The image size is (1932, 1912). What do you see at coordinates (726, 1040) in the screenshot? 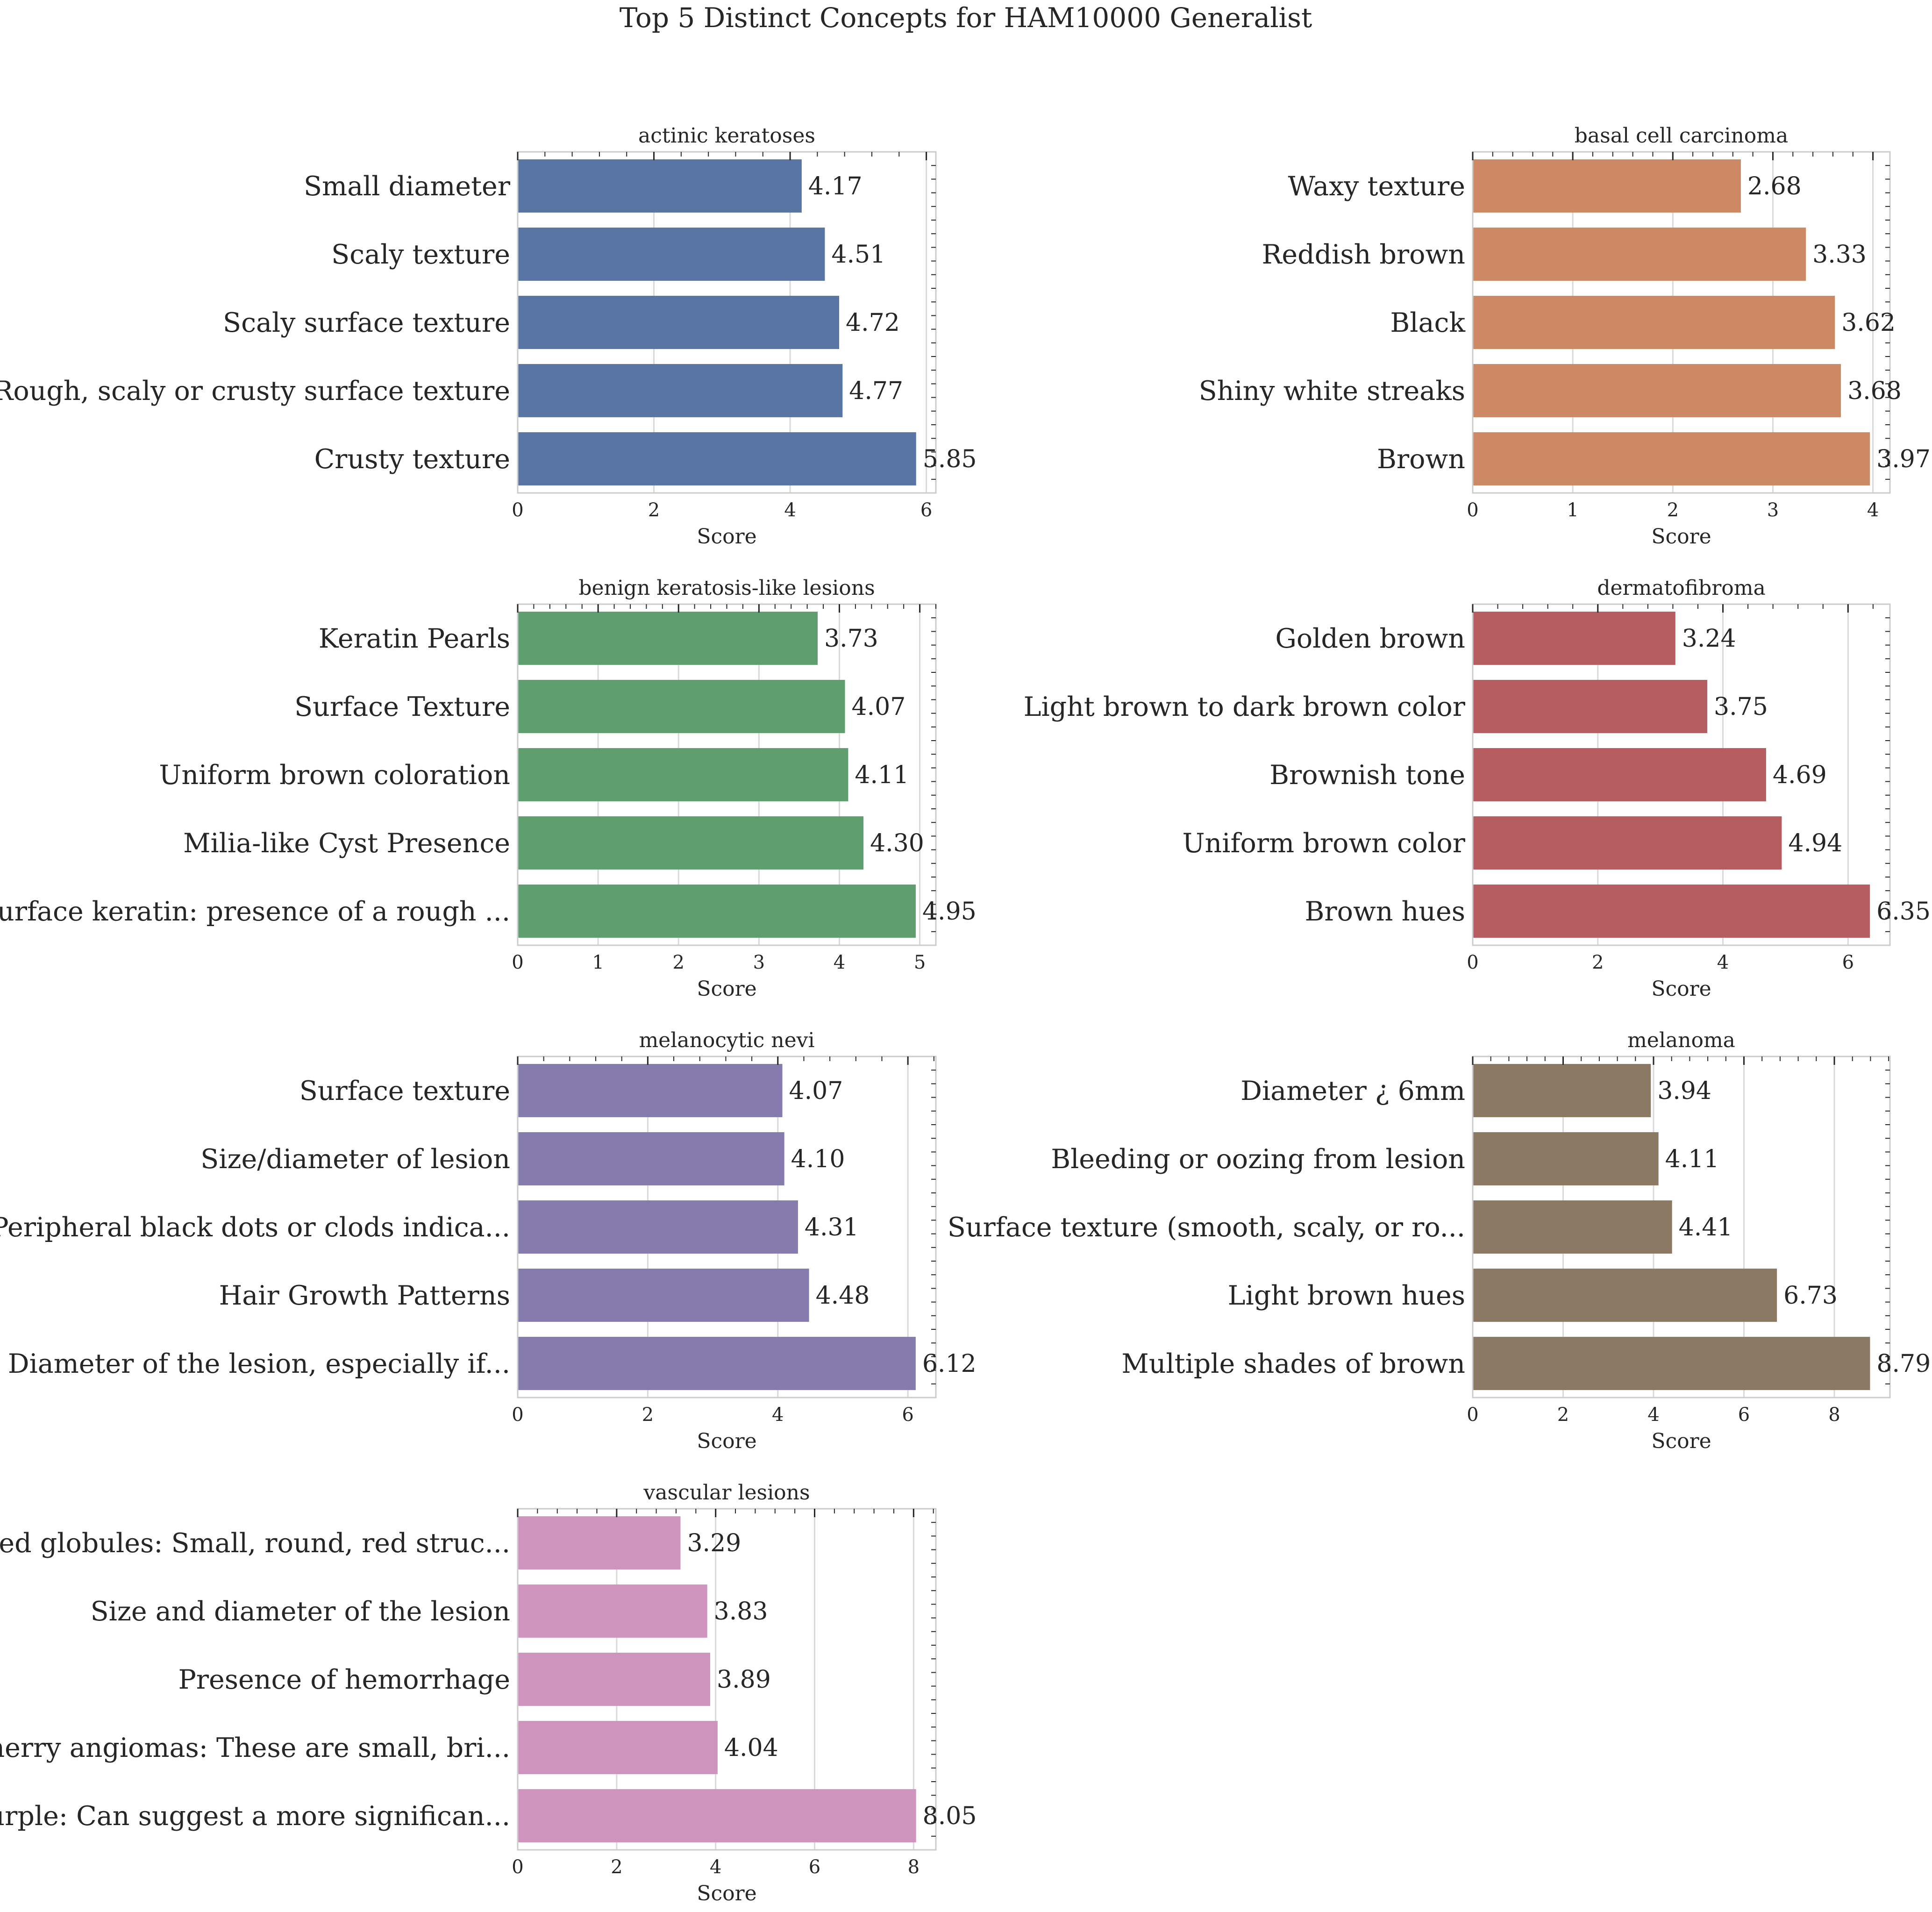
I see `panel-title: melanocytic nevi` at bounding box center [726, 1040].